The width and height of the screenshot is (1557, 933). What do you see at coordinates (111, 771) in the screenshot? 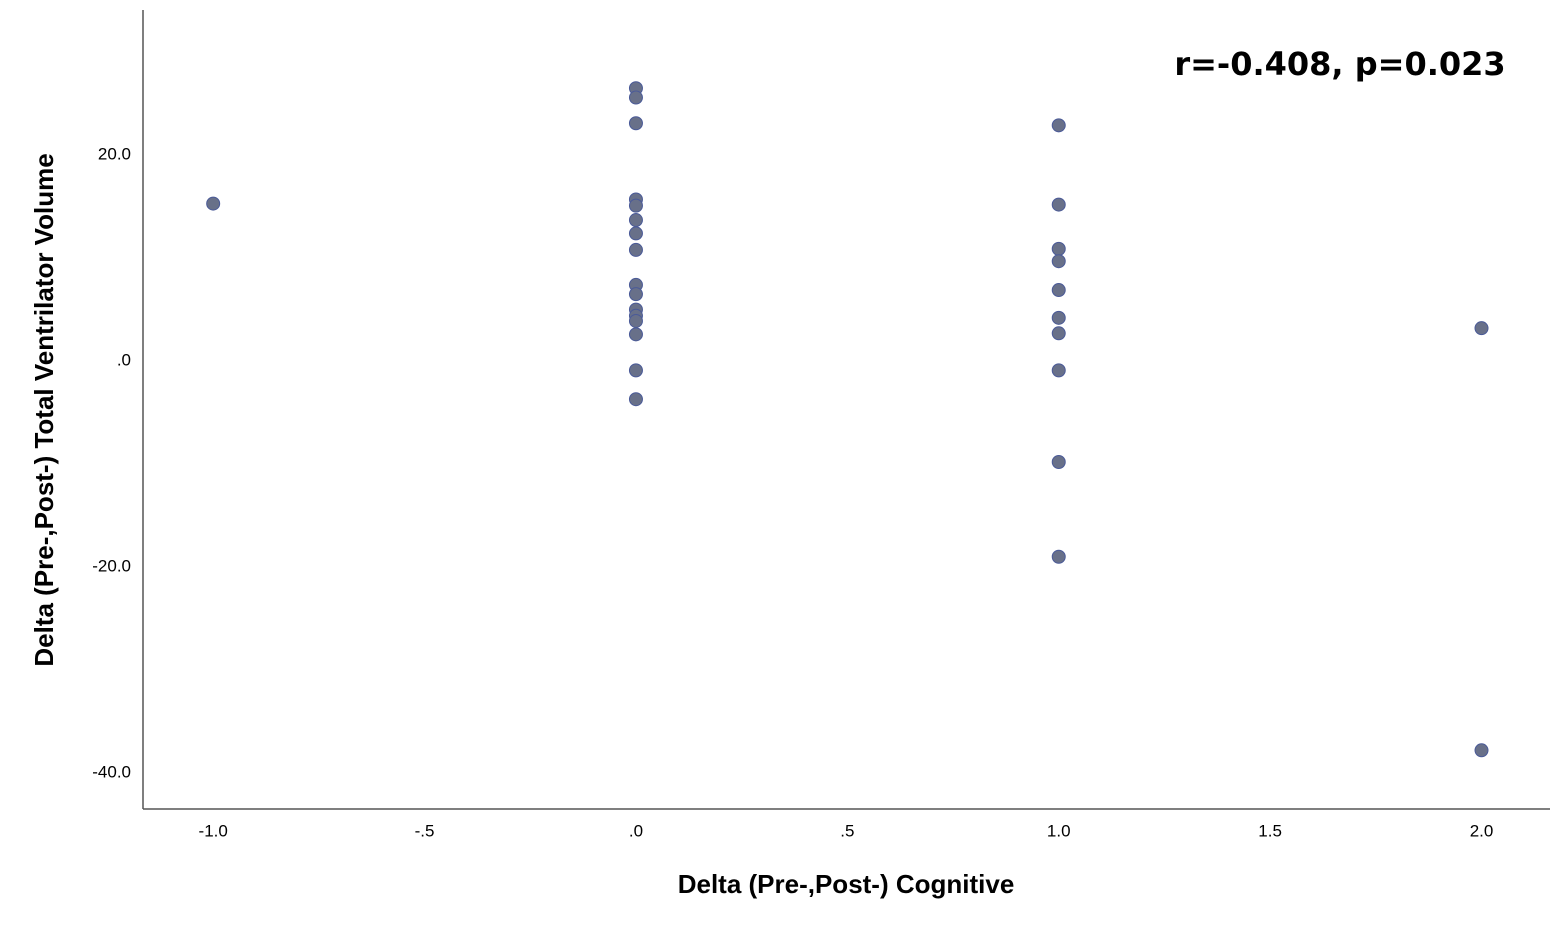
I see `y-tick-label: -40.0` at bounding box center [111, 771].